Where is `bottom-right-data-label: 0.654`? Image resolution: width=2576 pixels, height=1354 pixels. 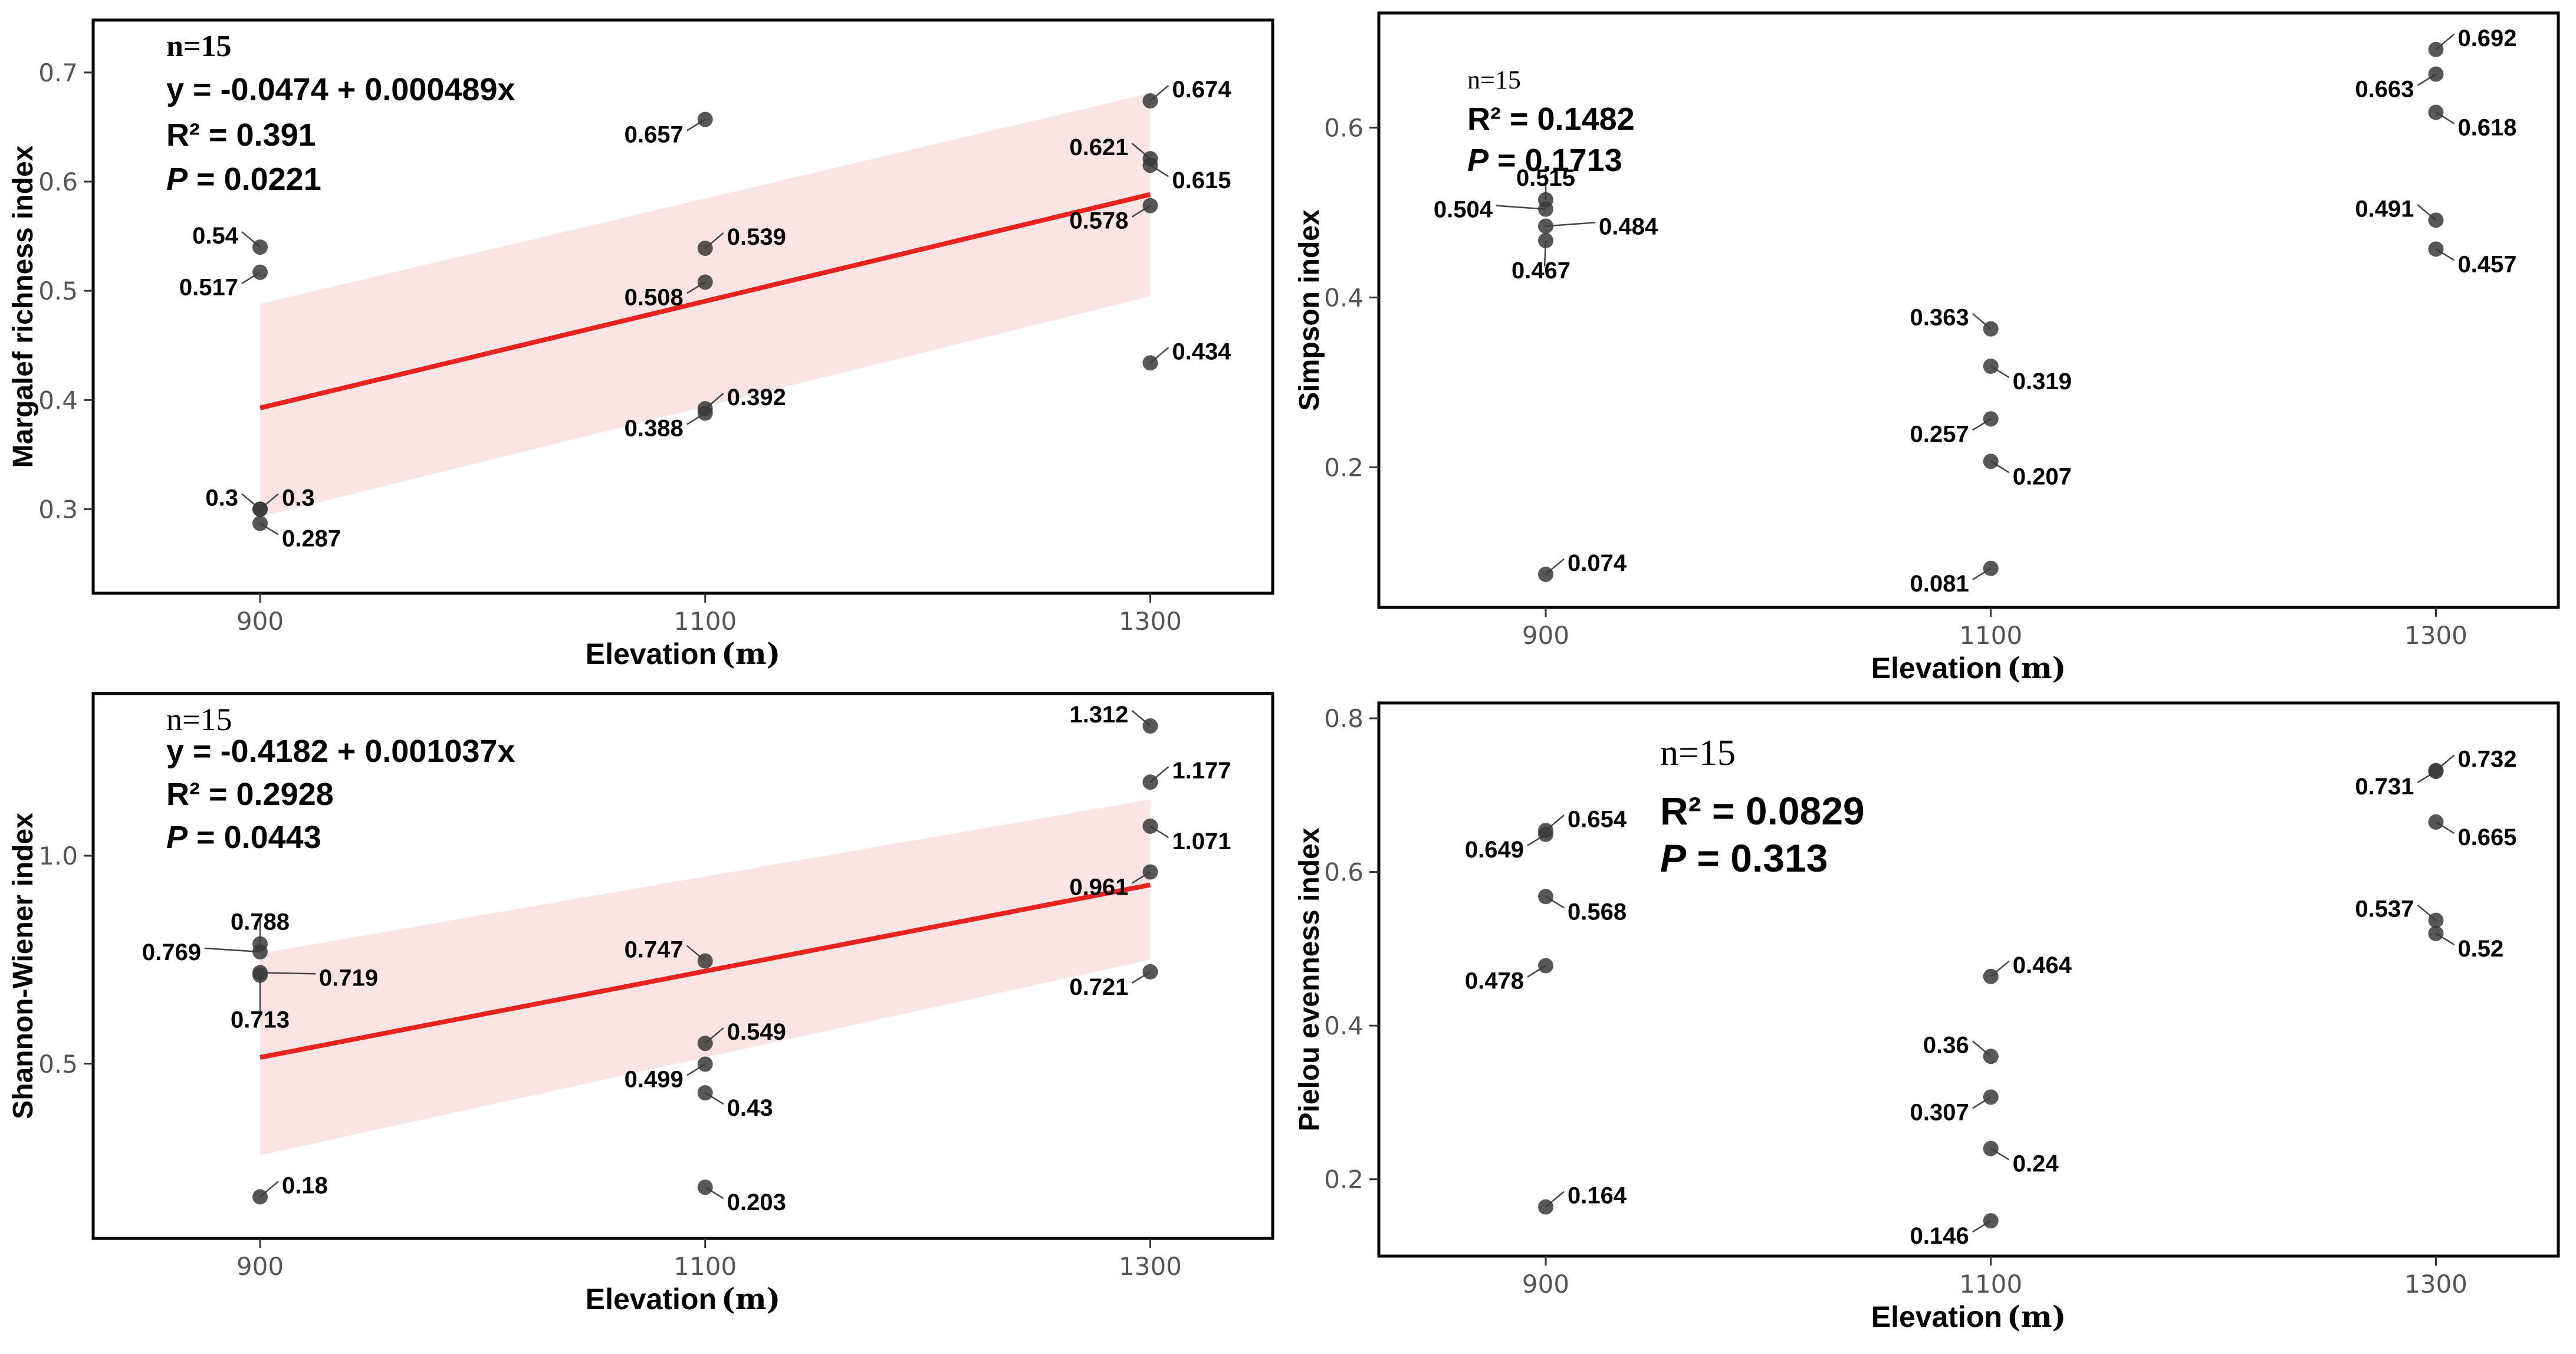 bottom-right-data-label: 0.654 is located at coordinates (1597, 819).